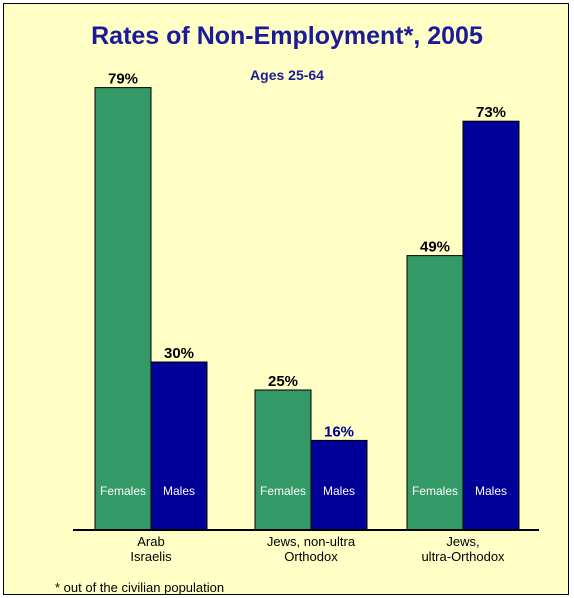 This screenshot has height=598, width=574. I want to click on data-label: 49%, so click(435, 247).